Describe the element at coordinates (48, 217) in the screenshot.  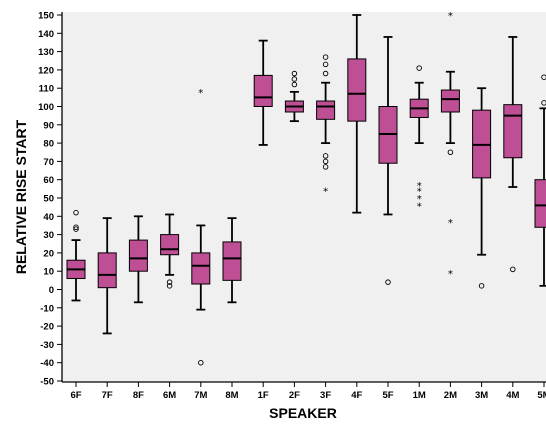
I see `y-tick-label: 40` at that location.